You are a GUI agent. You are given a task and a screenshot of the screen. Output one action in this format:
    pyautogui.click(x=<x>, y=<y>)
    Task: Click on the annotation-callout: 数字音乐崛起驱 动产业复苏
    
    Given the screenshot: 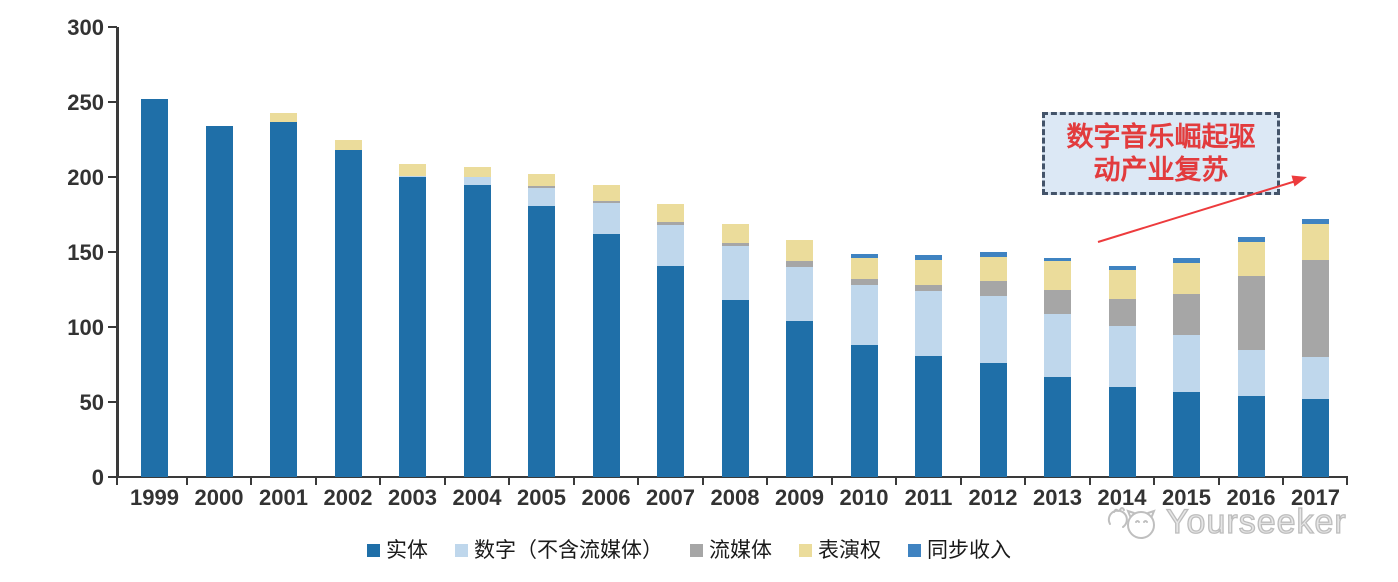 What is the action you would take?
    pyautogui.click(x=1161, y=153)
    